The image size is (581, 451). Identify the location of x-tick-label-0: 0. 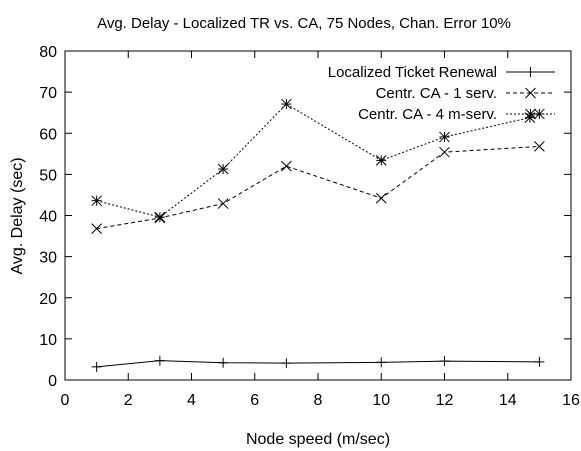
(65, 400).